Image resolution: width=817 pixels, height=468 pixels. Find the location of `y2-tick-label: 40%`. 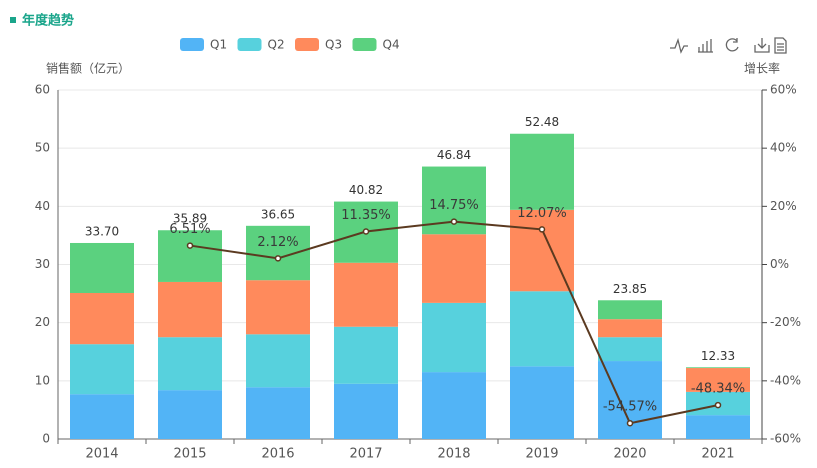

y2-tick-label: 40% is located at coordinates (783, 148).